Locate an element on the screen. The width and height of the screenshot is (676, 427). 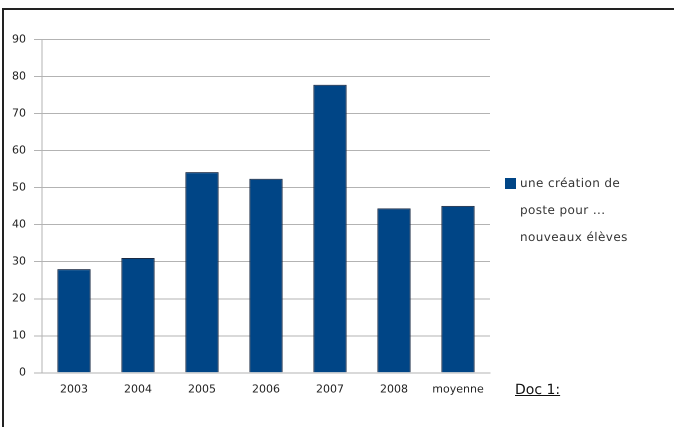
x-tick-label: 2008 is located at coordinates (394, 389).